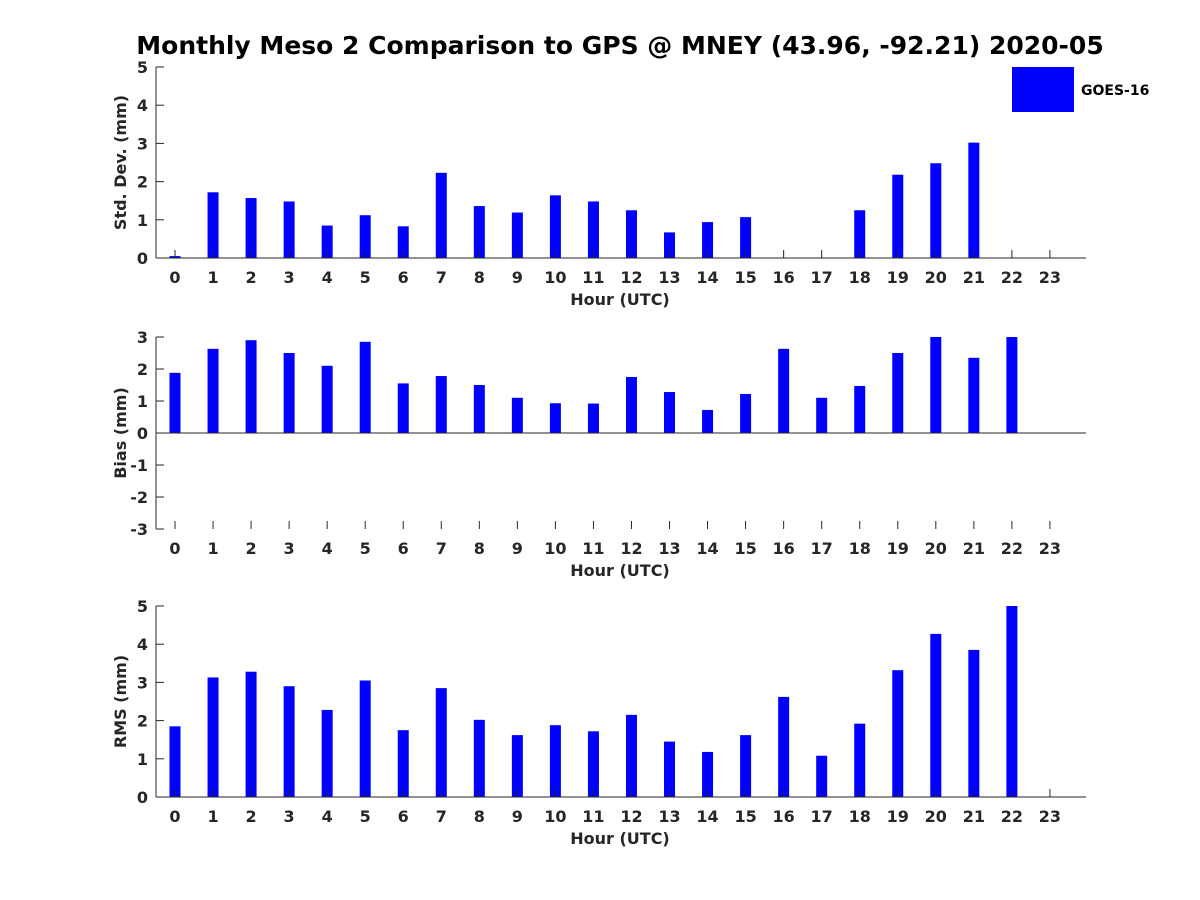 This screenshot has width=1200, height=900. Describe the element at coordinates (479, 548) in the screenshot. I see `bias-xtick-label: 8` at that location.